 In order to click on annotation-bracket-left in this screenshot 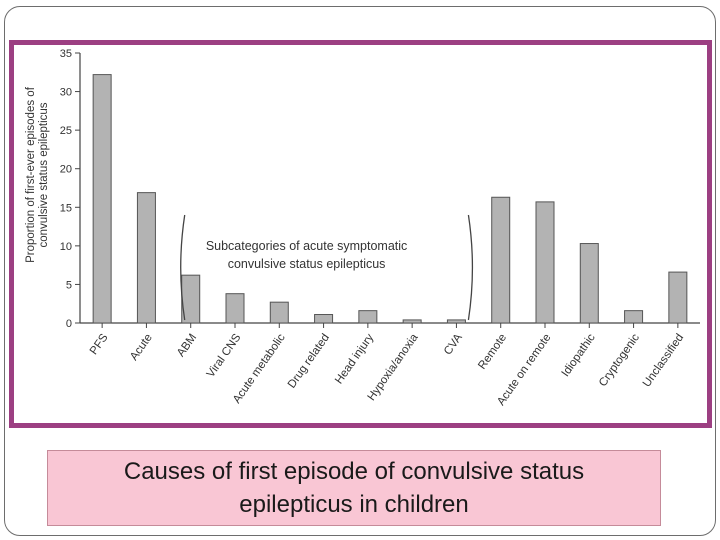, I will do `click(183, 267)`.